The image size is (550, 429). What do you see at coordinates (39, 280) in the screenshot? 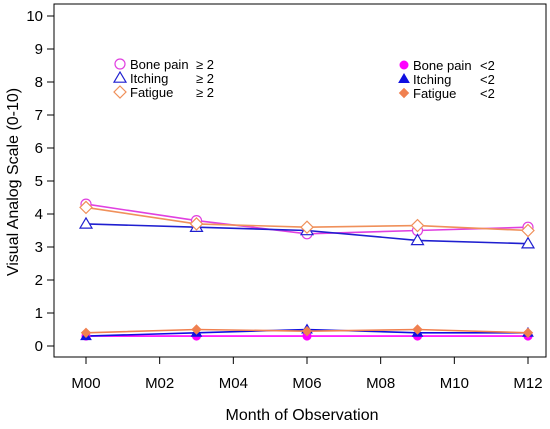
I see `y-tick-label: 2` at bounding box center [39, 280].